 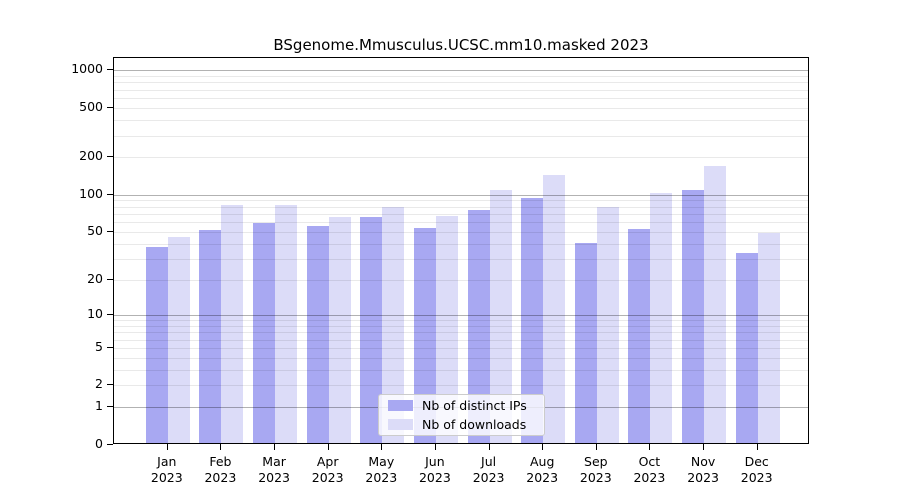 I want to click on x-tick-mark-mar, so click(x=275, y=447).